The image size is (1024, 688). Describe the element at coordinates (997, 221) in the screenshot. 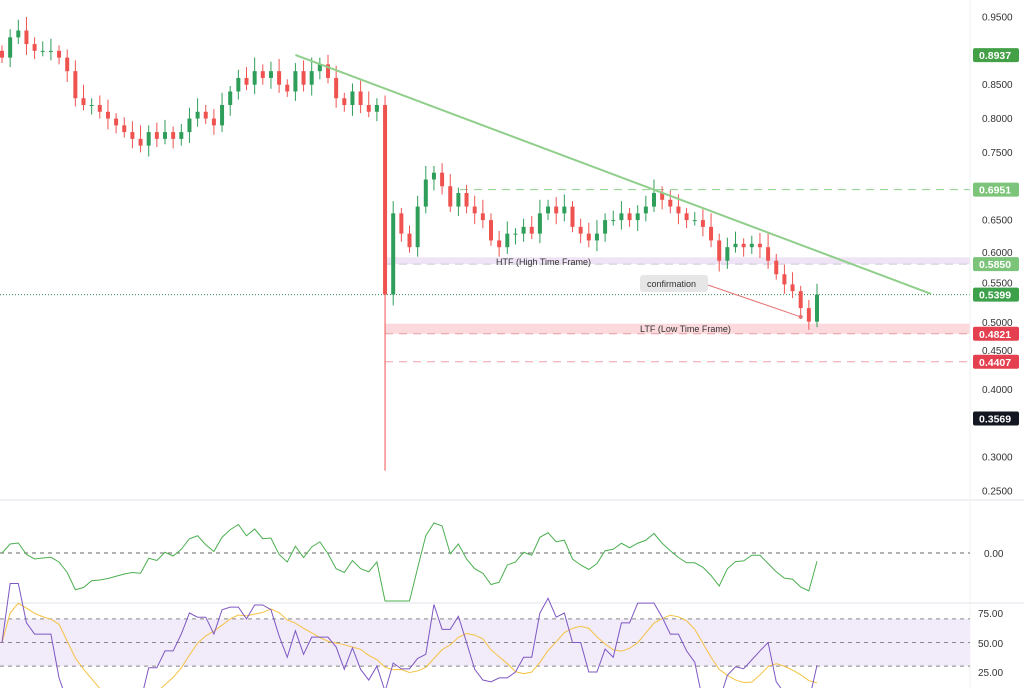

I see `price-tick: 0.6500` at that location.